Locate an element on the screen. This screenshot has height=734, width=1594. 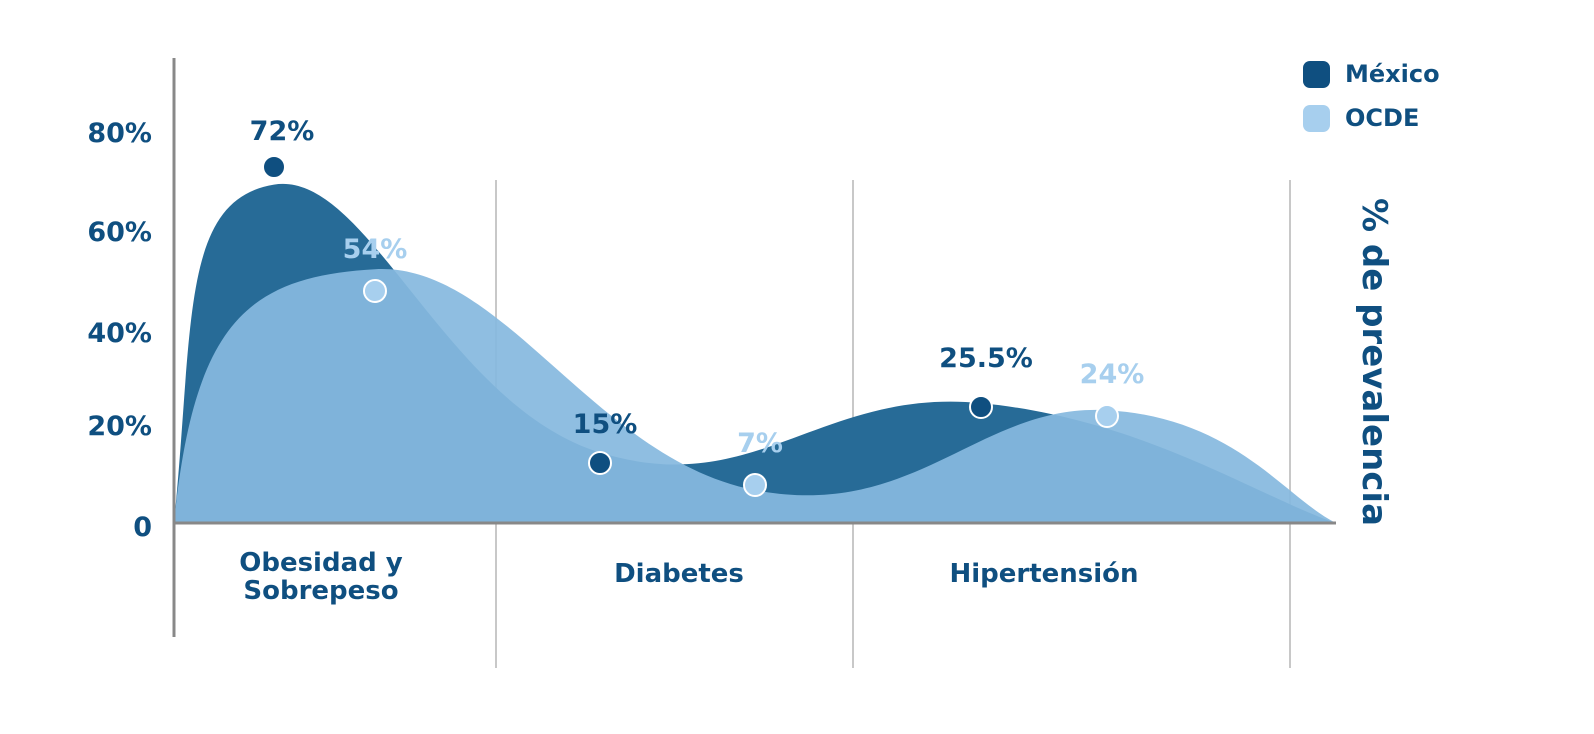
y-tick-labels: 0 20% 40% 60% 80% is located at coordinates (119, 330).